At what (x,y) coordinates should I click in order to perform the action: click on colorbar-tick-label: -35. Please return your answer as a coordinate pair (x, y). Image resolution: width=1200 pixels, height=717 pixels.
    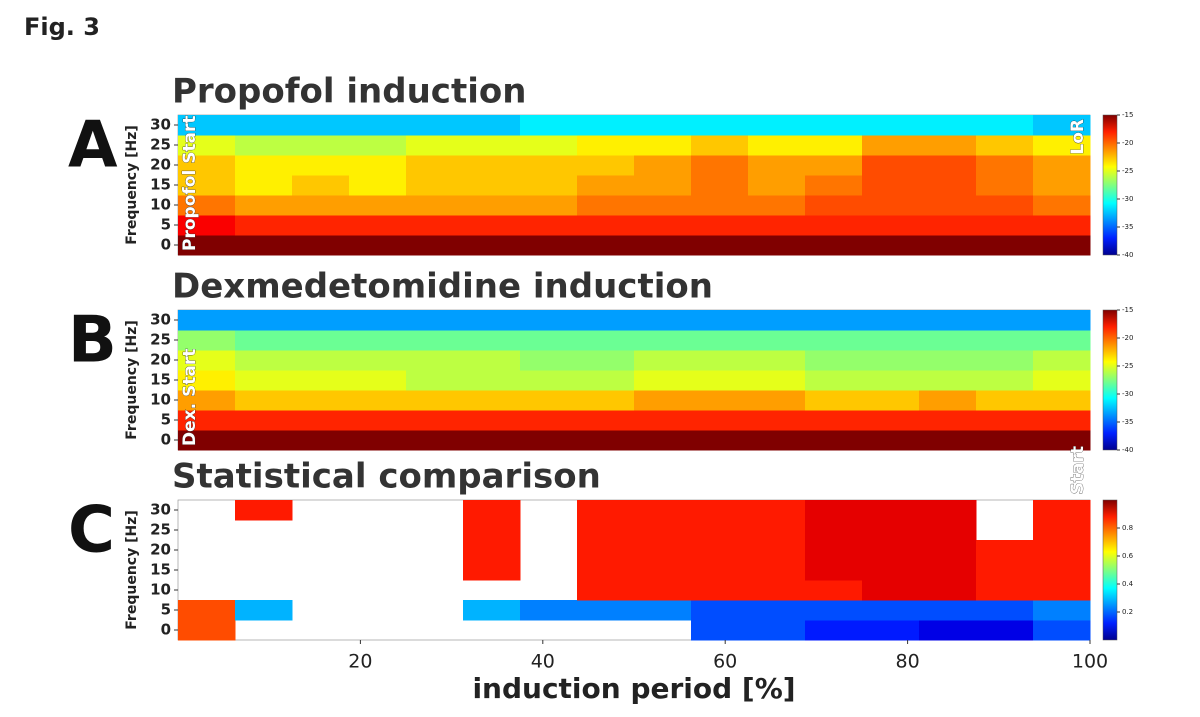
    Looking at the image, I should click on (1127, 227).